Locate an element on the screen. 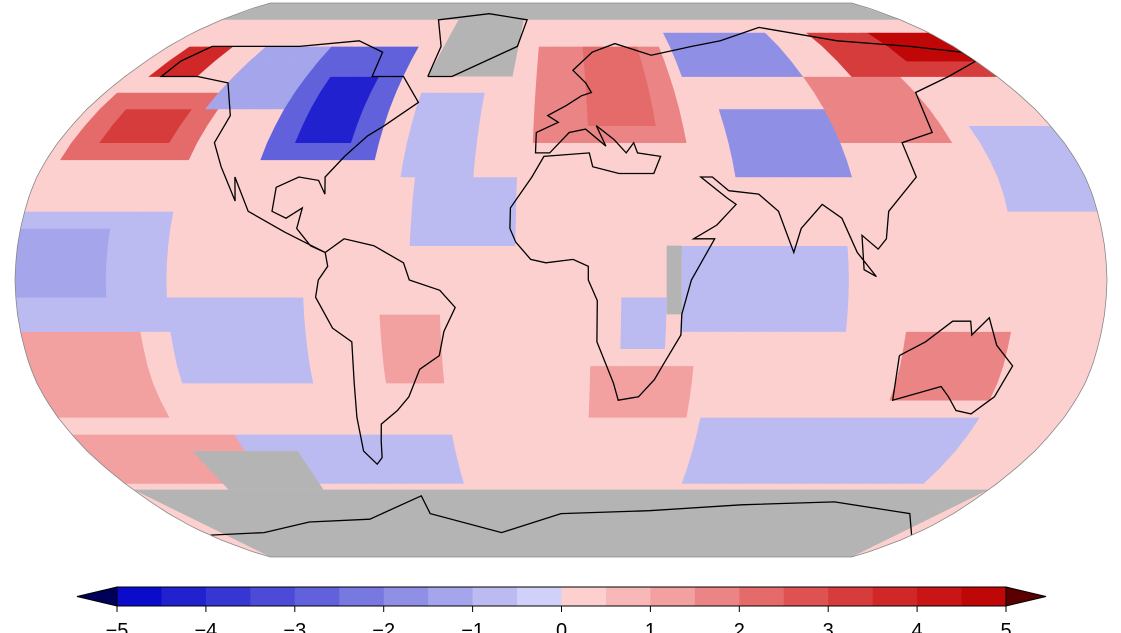 The width and height of the screenshot is (1121, 633). colorbar-tick-label: 0 is located at coordinates (561, 626).